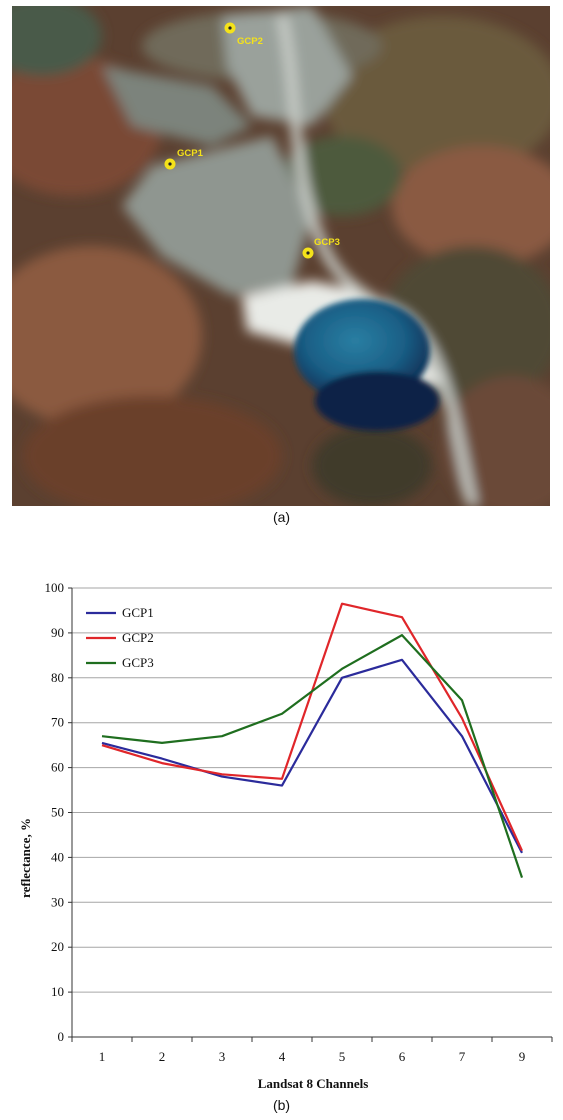 This screenshot has width=563, height=1120. Describe the element at coordinates (57, 812) in the screenshot. I see `y-tick-label: 50` at that location.